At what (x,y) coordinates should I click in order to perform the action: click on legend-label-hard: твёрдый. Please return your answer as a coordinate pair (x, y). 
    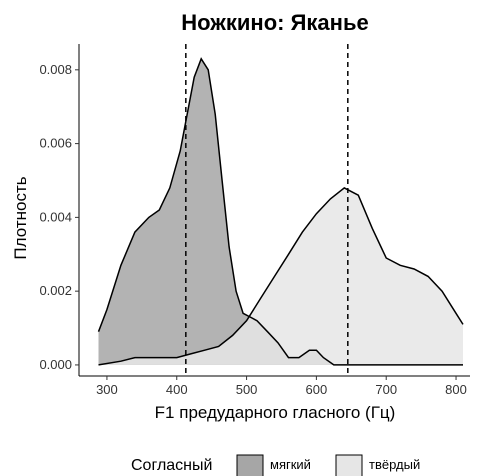
    Looking at the image, I should click on (394, 464).